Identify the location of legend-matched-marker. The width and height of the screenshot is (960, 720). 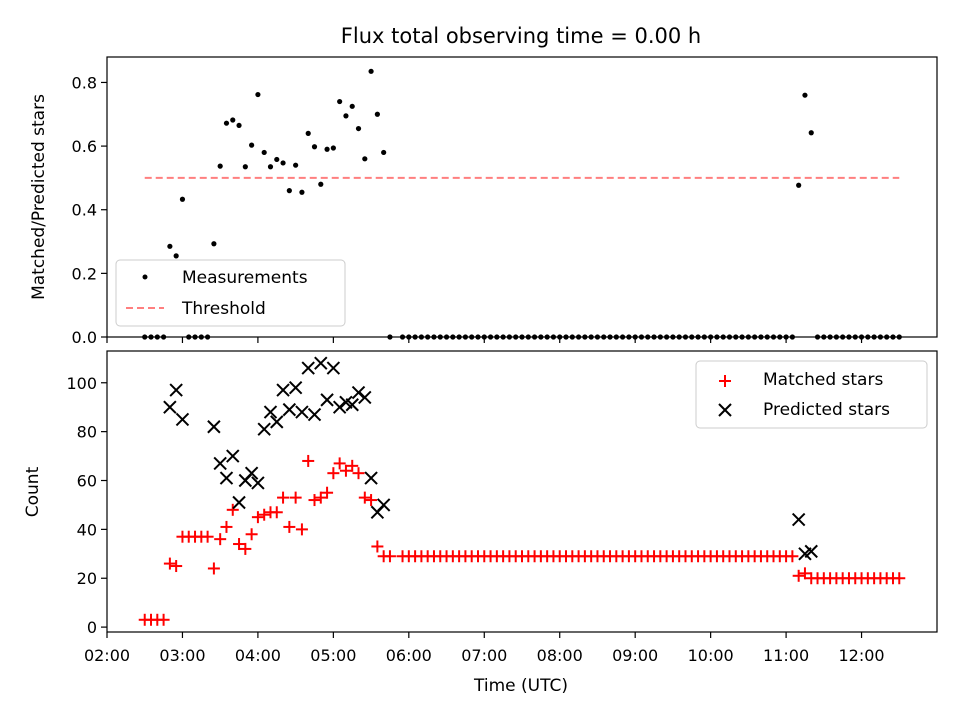
(725, 381).